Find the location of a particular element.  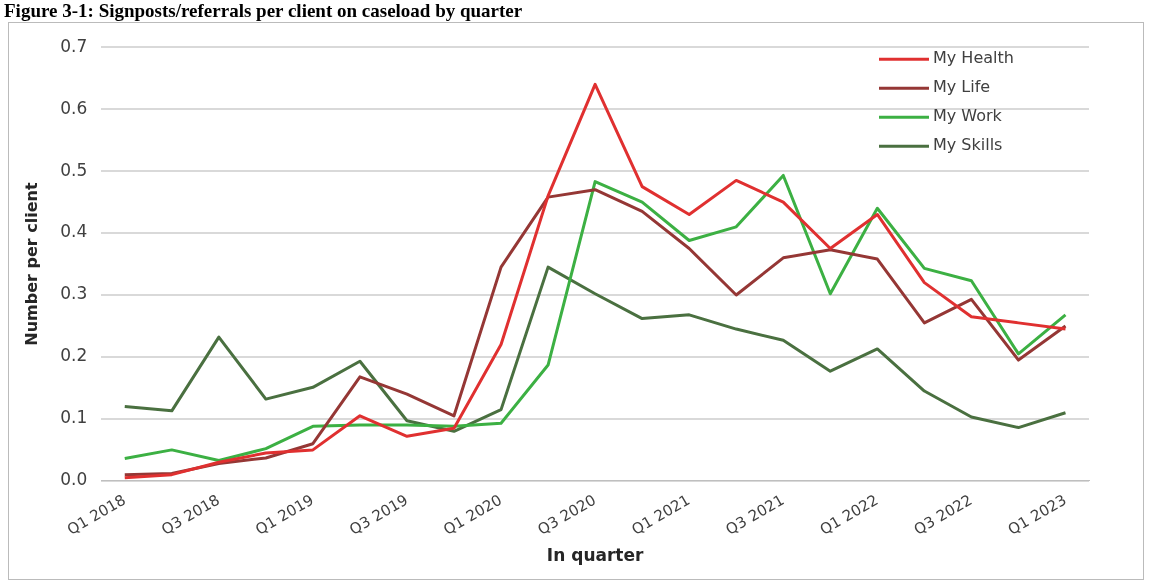

x-axis-title: In quarter is located at coordinates (595, 555).